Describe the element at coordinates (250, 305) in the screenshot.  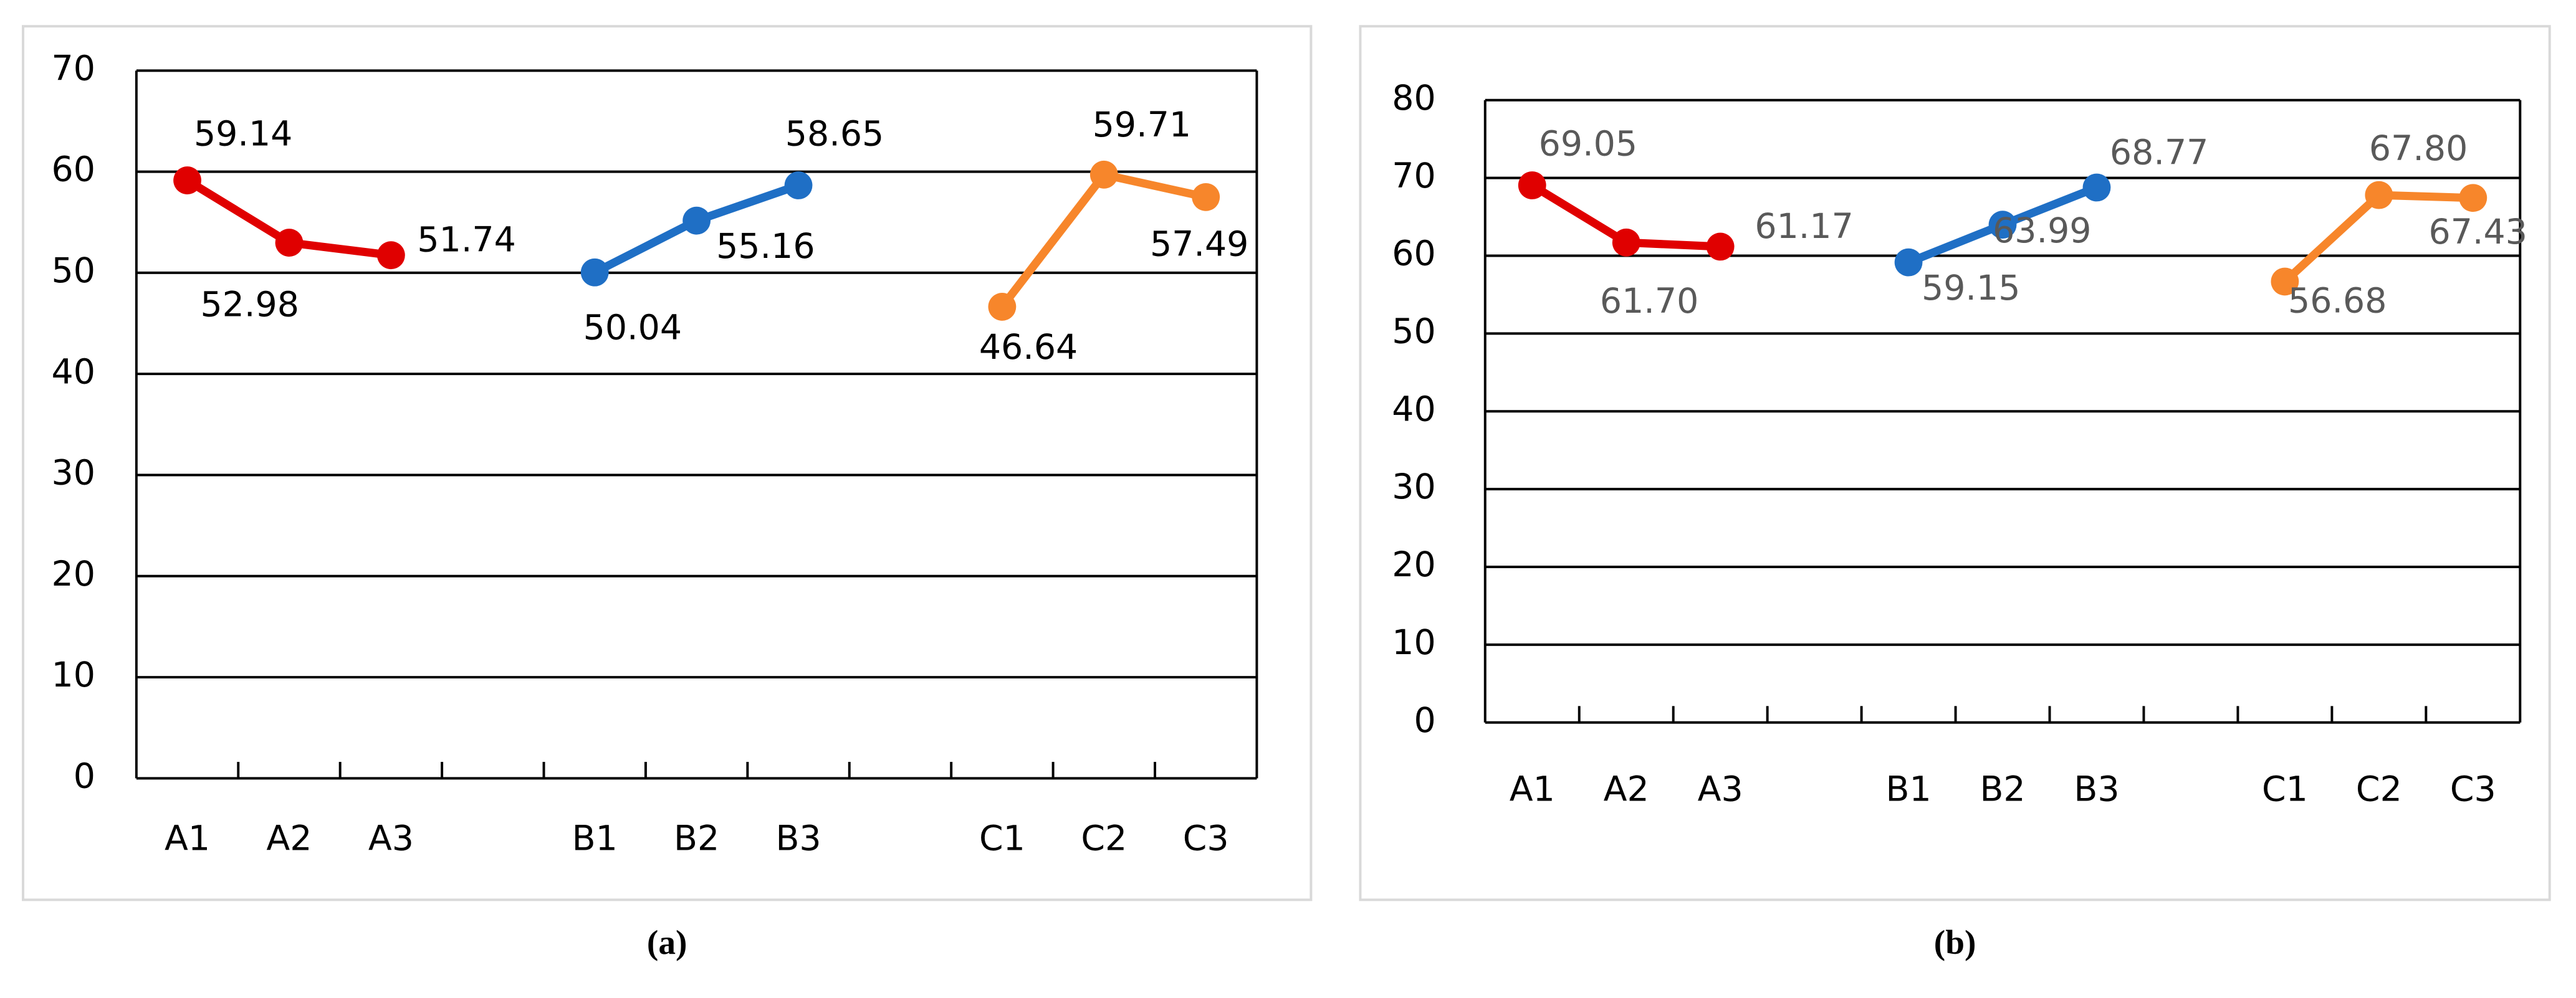
I see `data-label: 52.98` at that location.